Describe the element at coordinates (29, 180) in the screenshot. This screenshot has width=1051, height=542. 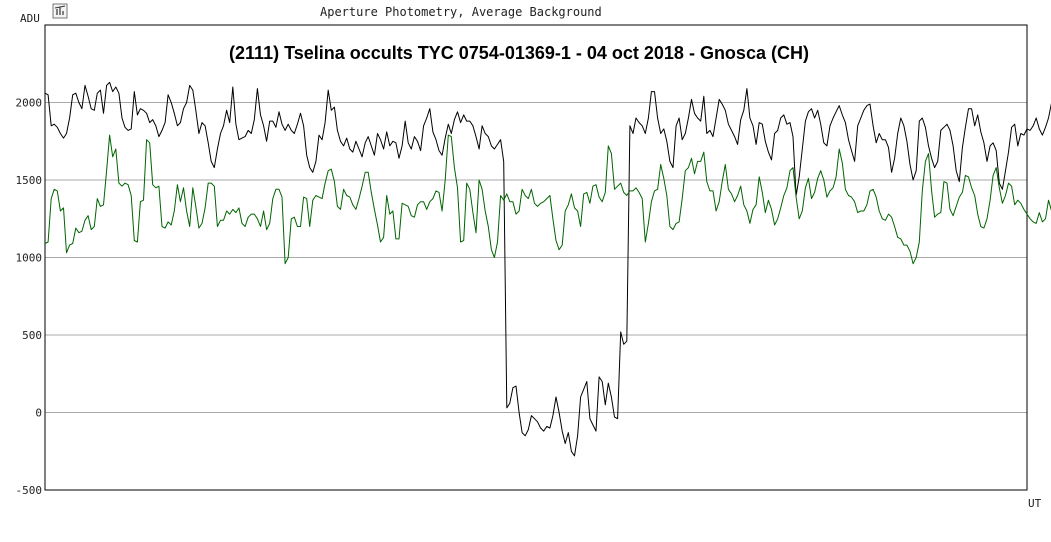
I see `y-tick-label: 1500` at that location.